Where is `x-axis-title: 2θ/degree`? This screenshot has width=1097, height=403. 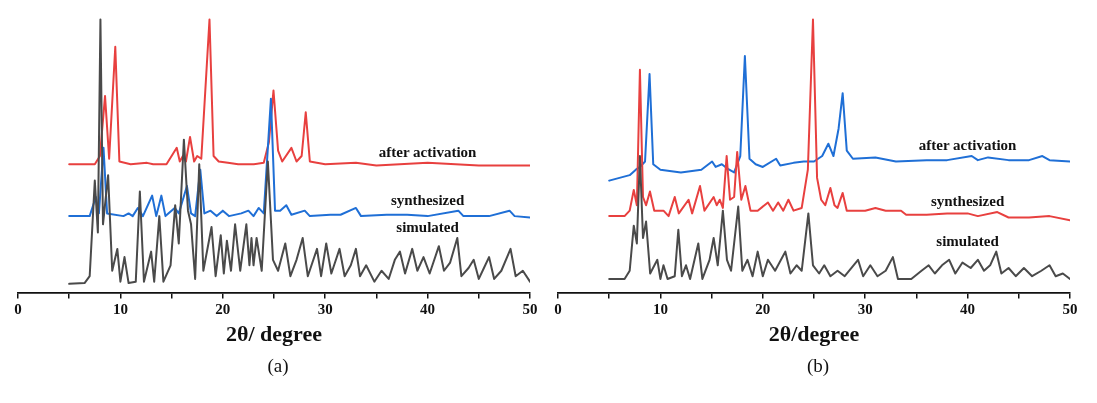 x-axis-title: 2θ/degree is located at coordinates (814, 334).